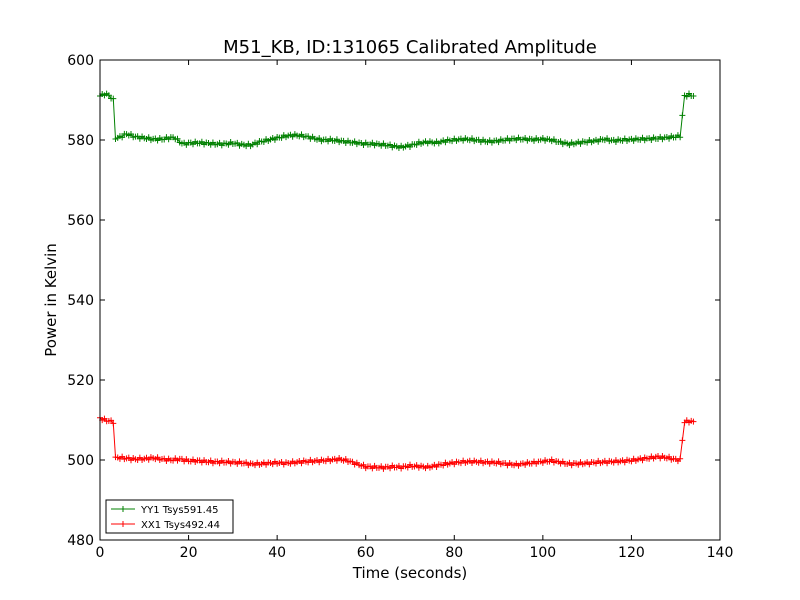 This screenshot has height=600, width=800. I want to click on y-tick-label: 500, so click(80, 461).